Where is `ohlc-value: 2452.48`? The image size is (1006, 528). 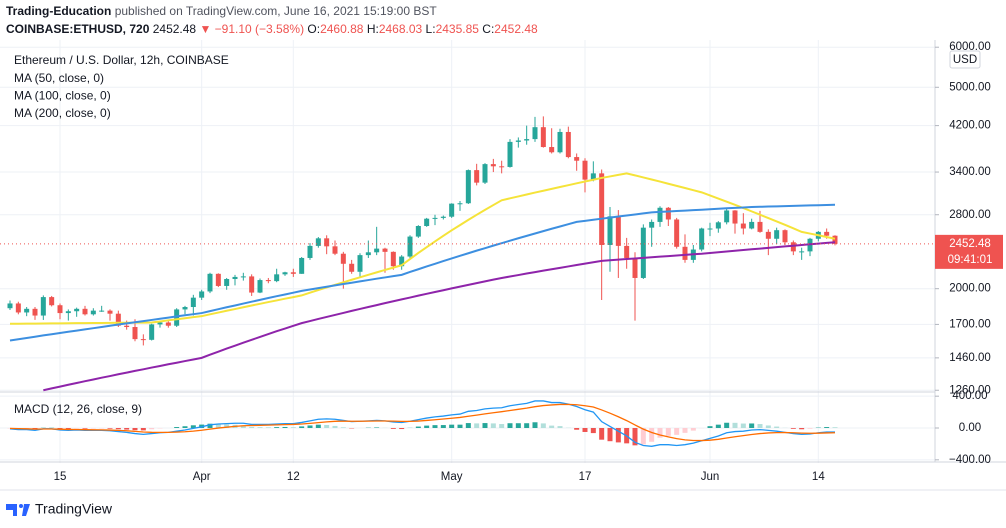 ohlc-value: 2452.48 is located at coordinates (516, 29).